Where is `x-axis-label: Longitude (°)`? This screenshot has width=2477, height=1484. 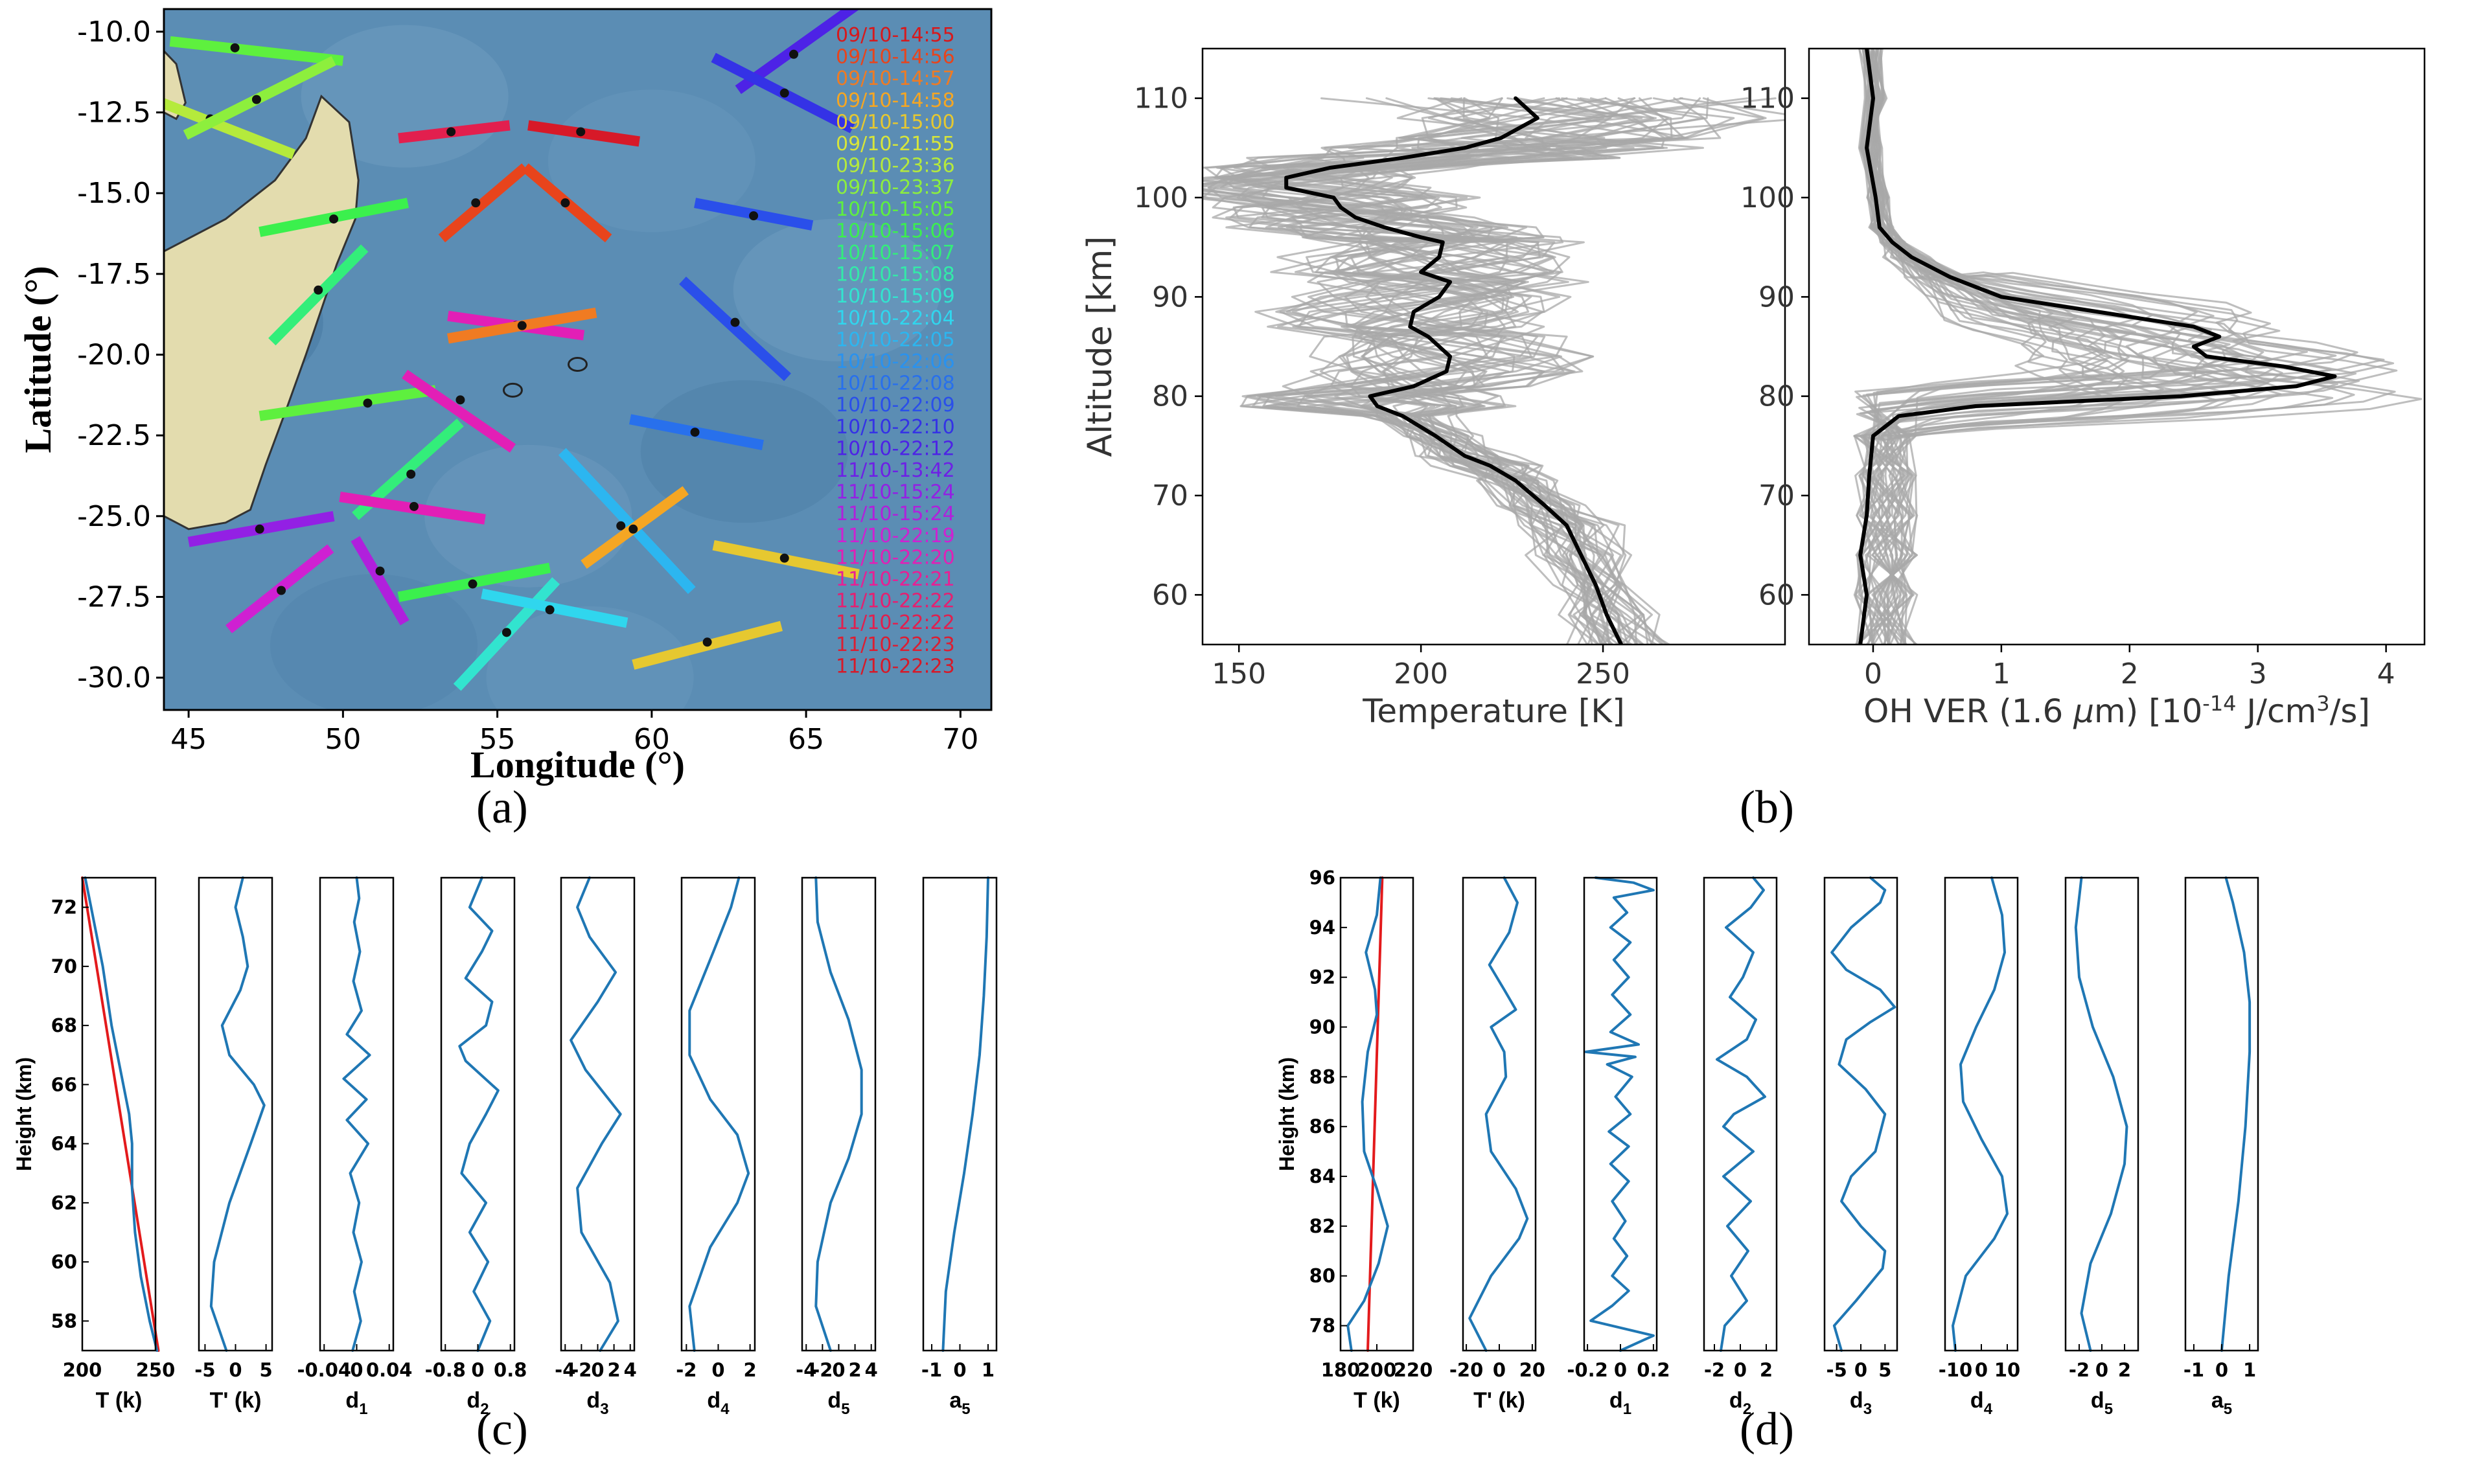 x-axis-label: Longitude (°) is located at coordinates (578, 765).